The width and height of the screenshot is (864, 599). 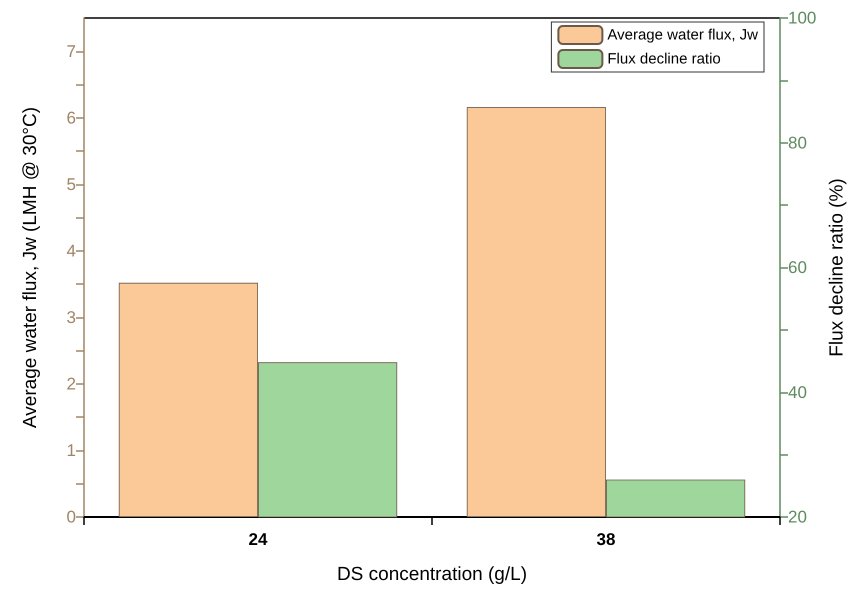 I want to click on x-tick-label: 38, so click(x=606, y=539).